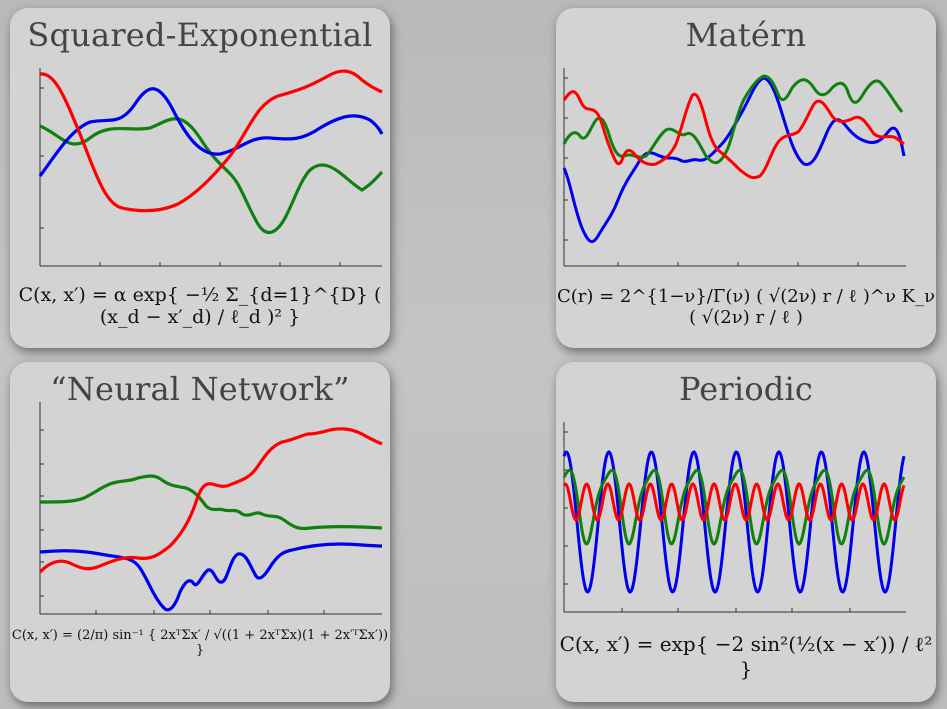  What do you see at coordinates (746, 35) in the screenshot?
I see `panel-title: Matérn` at bounding box center [746, 35].